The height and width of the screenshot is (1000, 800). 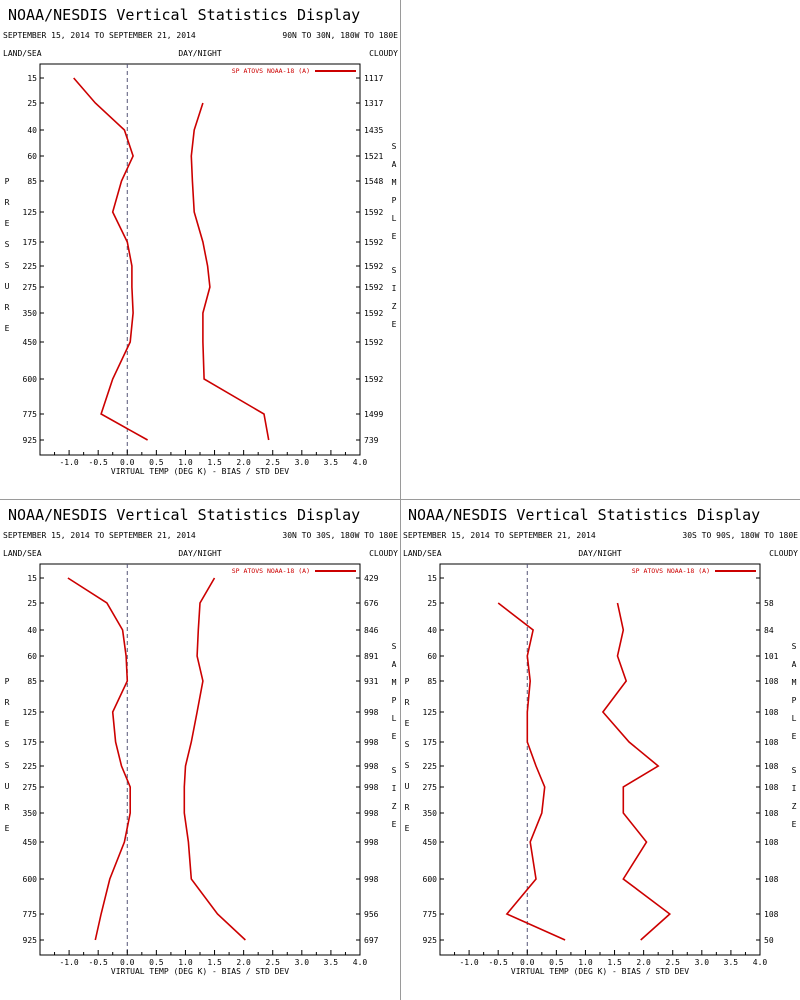 What do you see at coordinates (769, 603) in the screenshot?
I see `sample-size-label: 58` at bounding box center [769, 603].